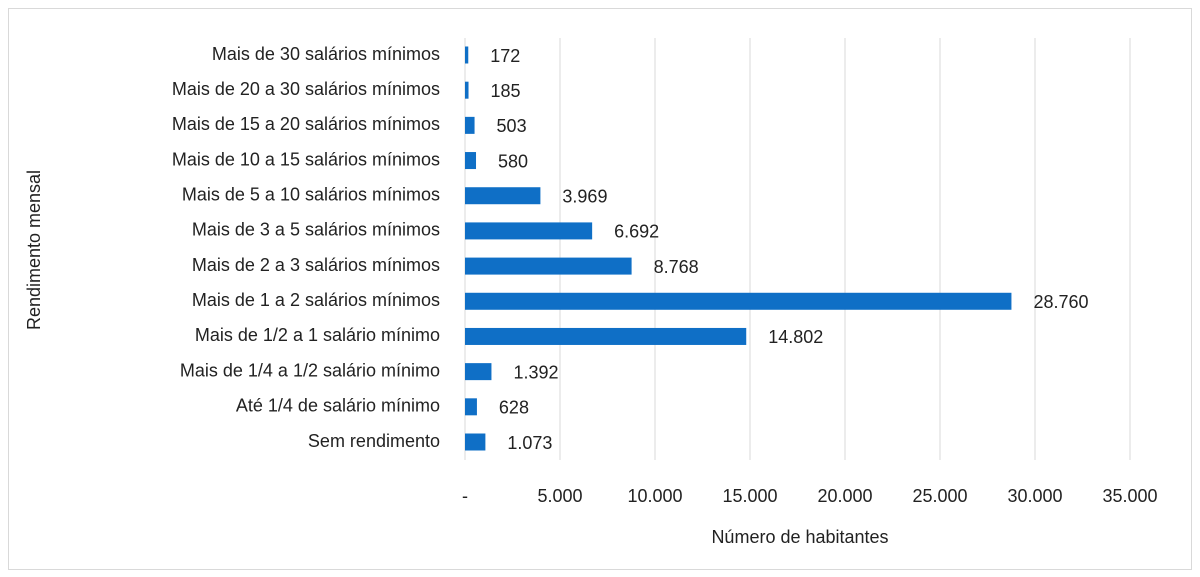  Describe the element at coordinates (654, 496) in the screenshot. I see `x-tick-label: 10.000` at that location.